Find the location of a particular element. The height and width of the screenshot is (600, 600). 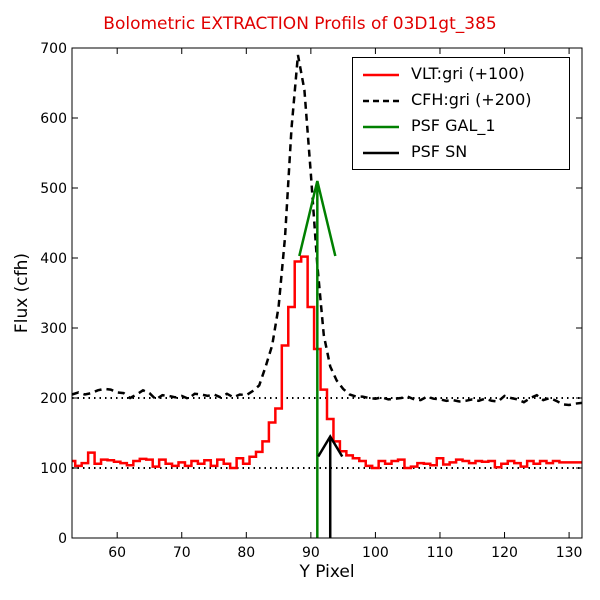

arrow-psf-gal-head is located at coordinates (317, 218).